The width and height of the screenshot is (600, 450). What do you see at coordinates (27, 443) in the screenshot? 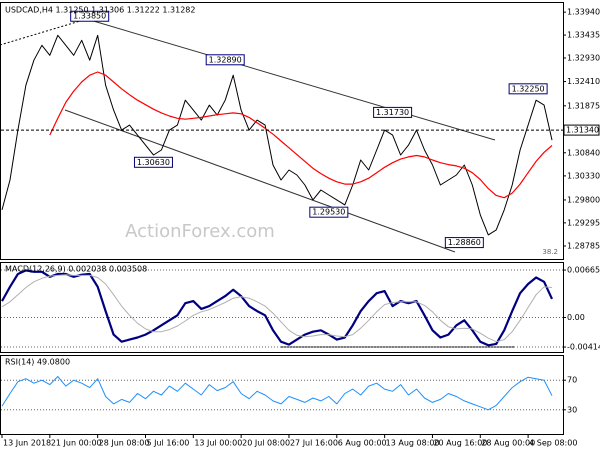
I see `x-tick-label: 13 Jun 2018` at bounding box center [27, 443].